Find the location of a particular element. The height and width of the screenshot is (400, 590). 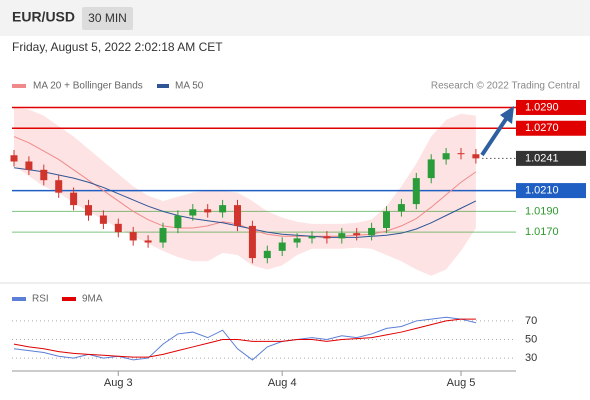

level-label: 1.0170 is located at coordinates (542, 232).